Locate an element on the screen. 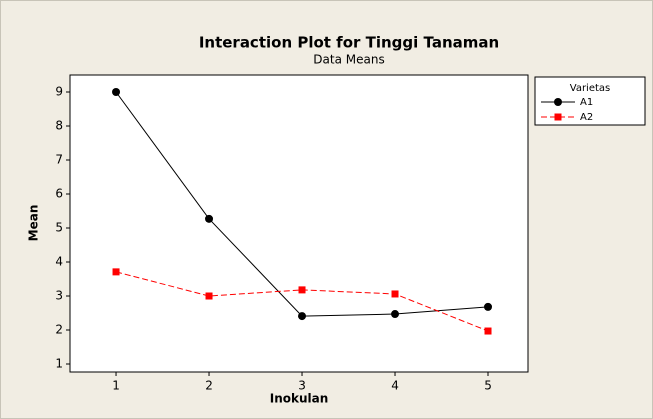 Image resolution: width=653 pixels, height=419 pixels. chart-title: Interaction Plot for Tinggi Tanaman is located at coordinates (349, 43).